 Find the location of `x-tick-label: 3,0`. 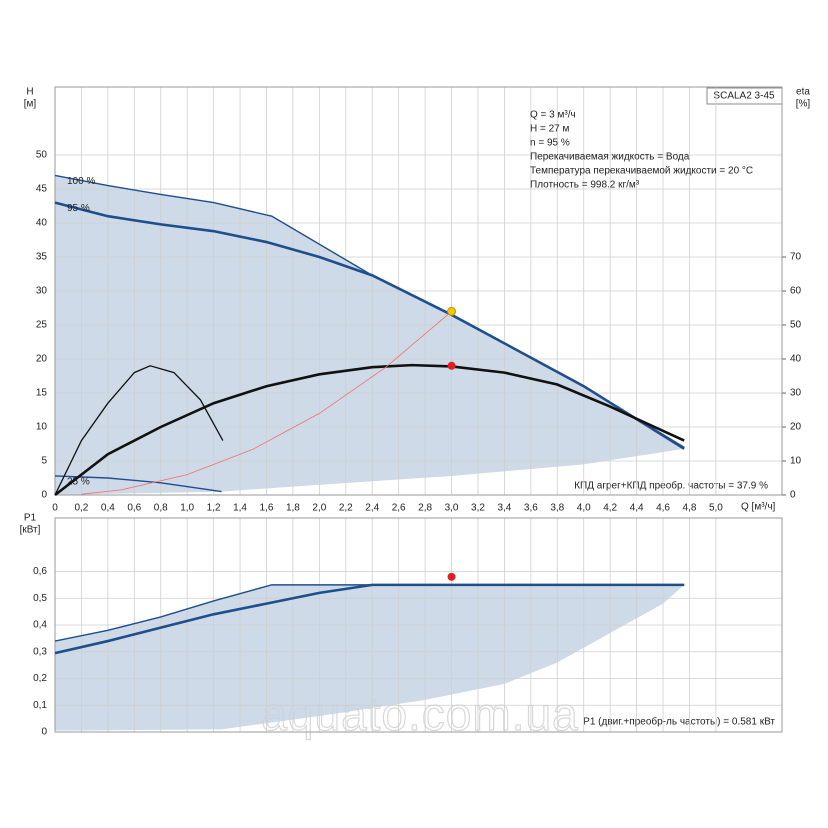

x-tick-label: 3,0 is located at coordinates (452, 508).